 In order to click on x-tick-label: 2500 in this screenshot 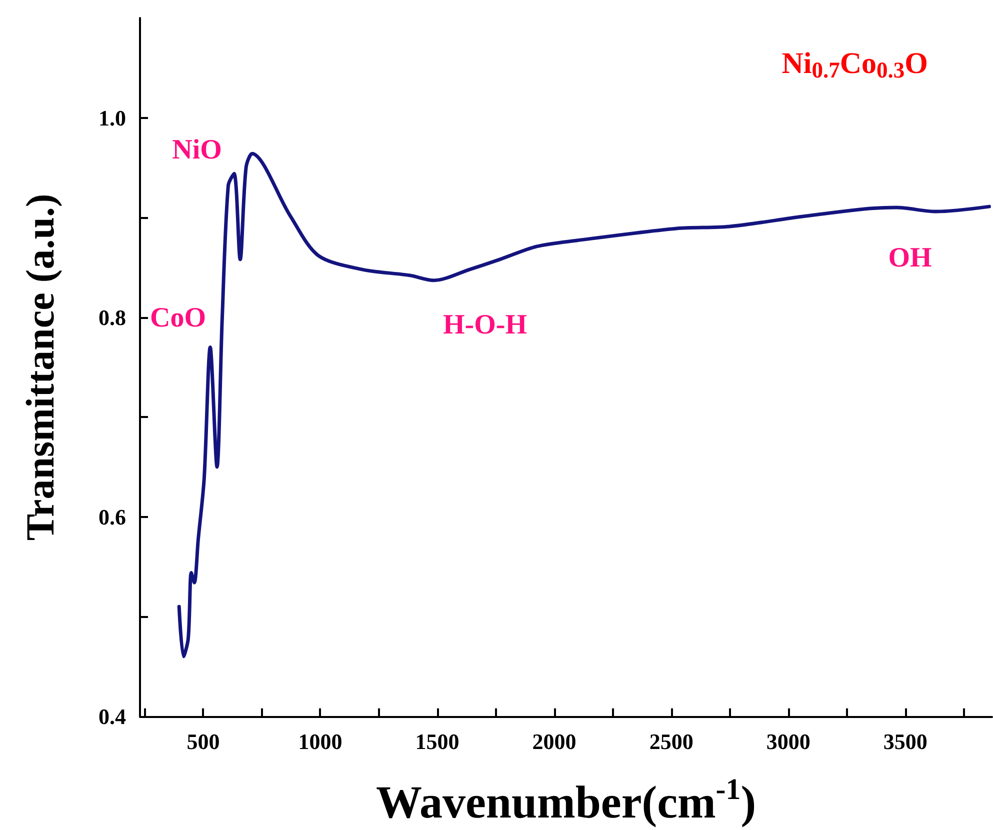, I will do `click(671, 741)`.